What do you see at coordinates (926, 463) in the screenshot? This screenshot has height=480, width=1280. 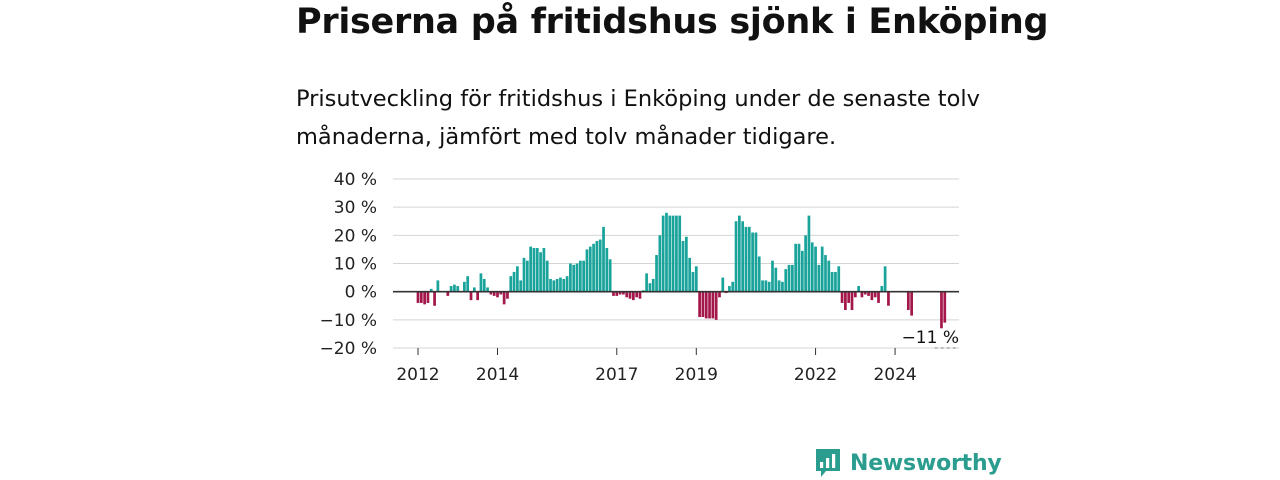 I see `brand-name: Newsworthy` at bounding box center [926, 463].